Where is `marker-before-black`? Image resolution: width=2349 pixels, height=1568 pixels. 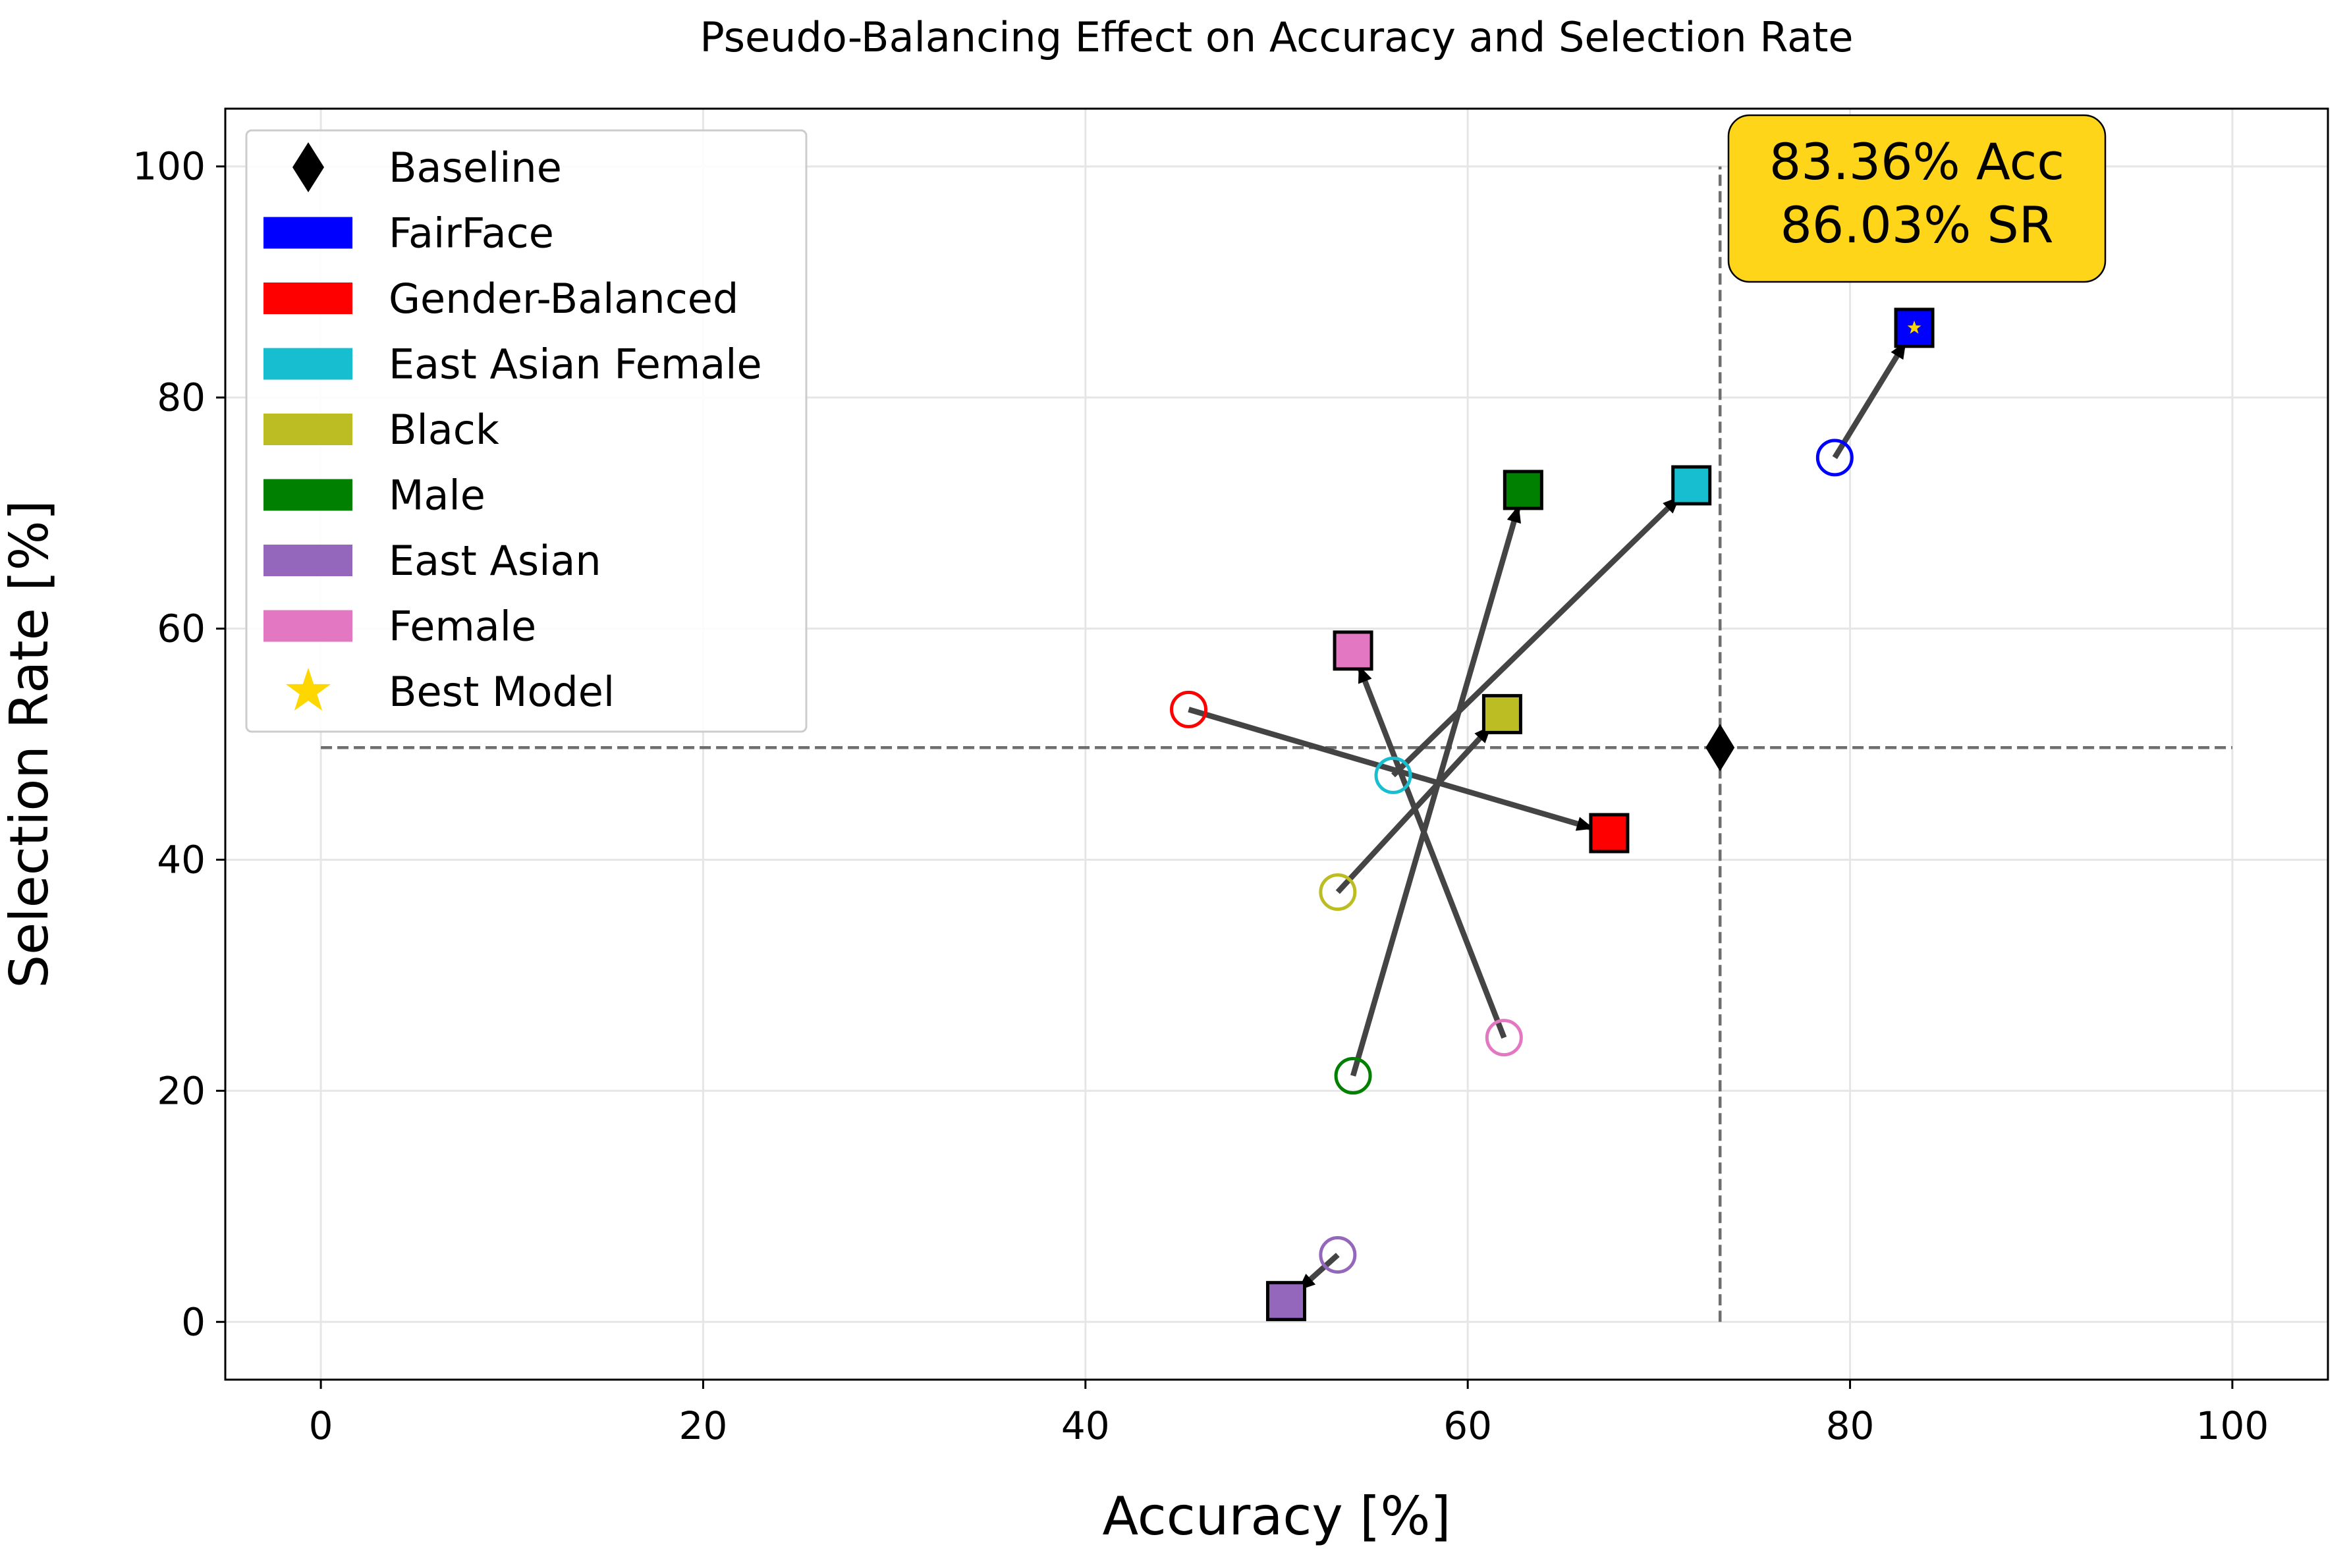 marker-before-black is located at coordinates (1338, 892).